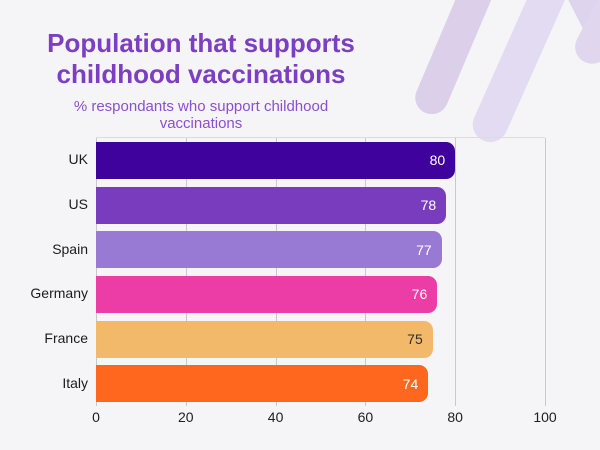 This screenshot has height=450, width=600. I want to click on x-axis-labels: 0 20 40 60 80 100, so click(324, 419).